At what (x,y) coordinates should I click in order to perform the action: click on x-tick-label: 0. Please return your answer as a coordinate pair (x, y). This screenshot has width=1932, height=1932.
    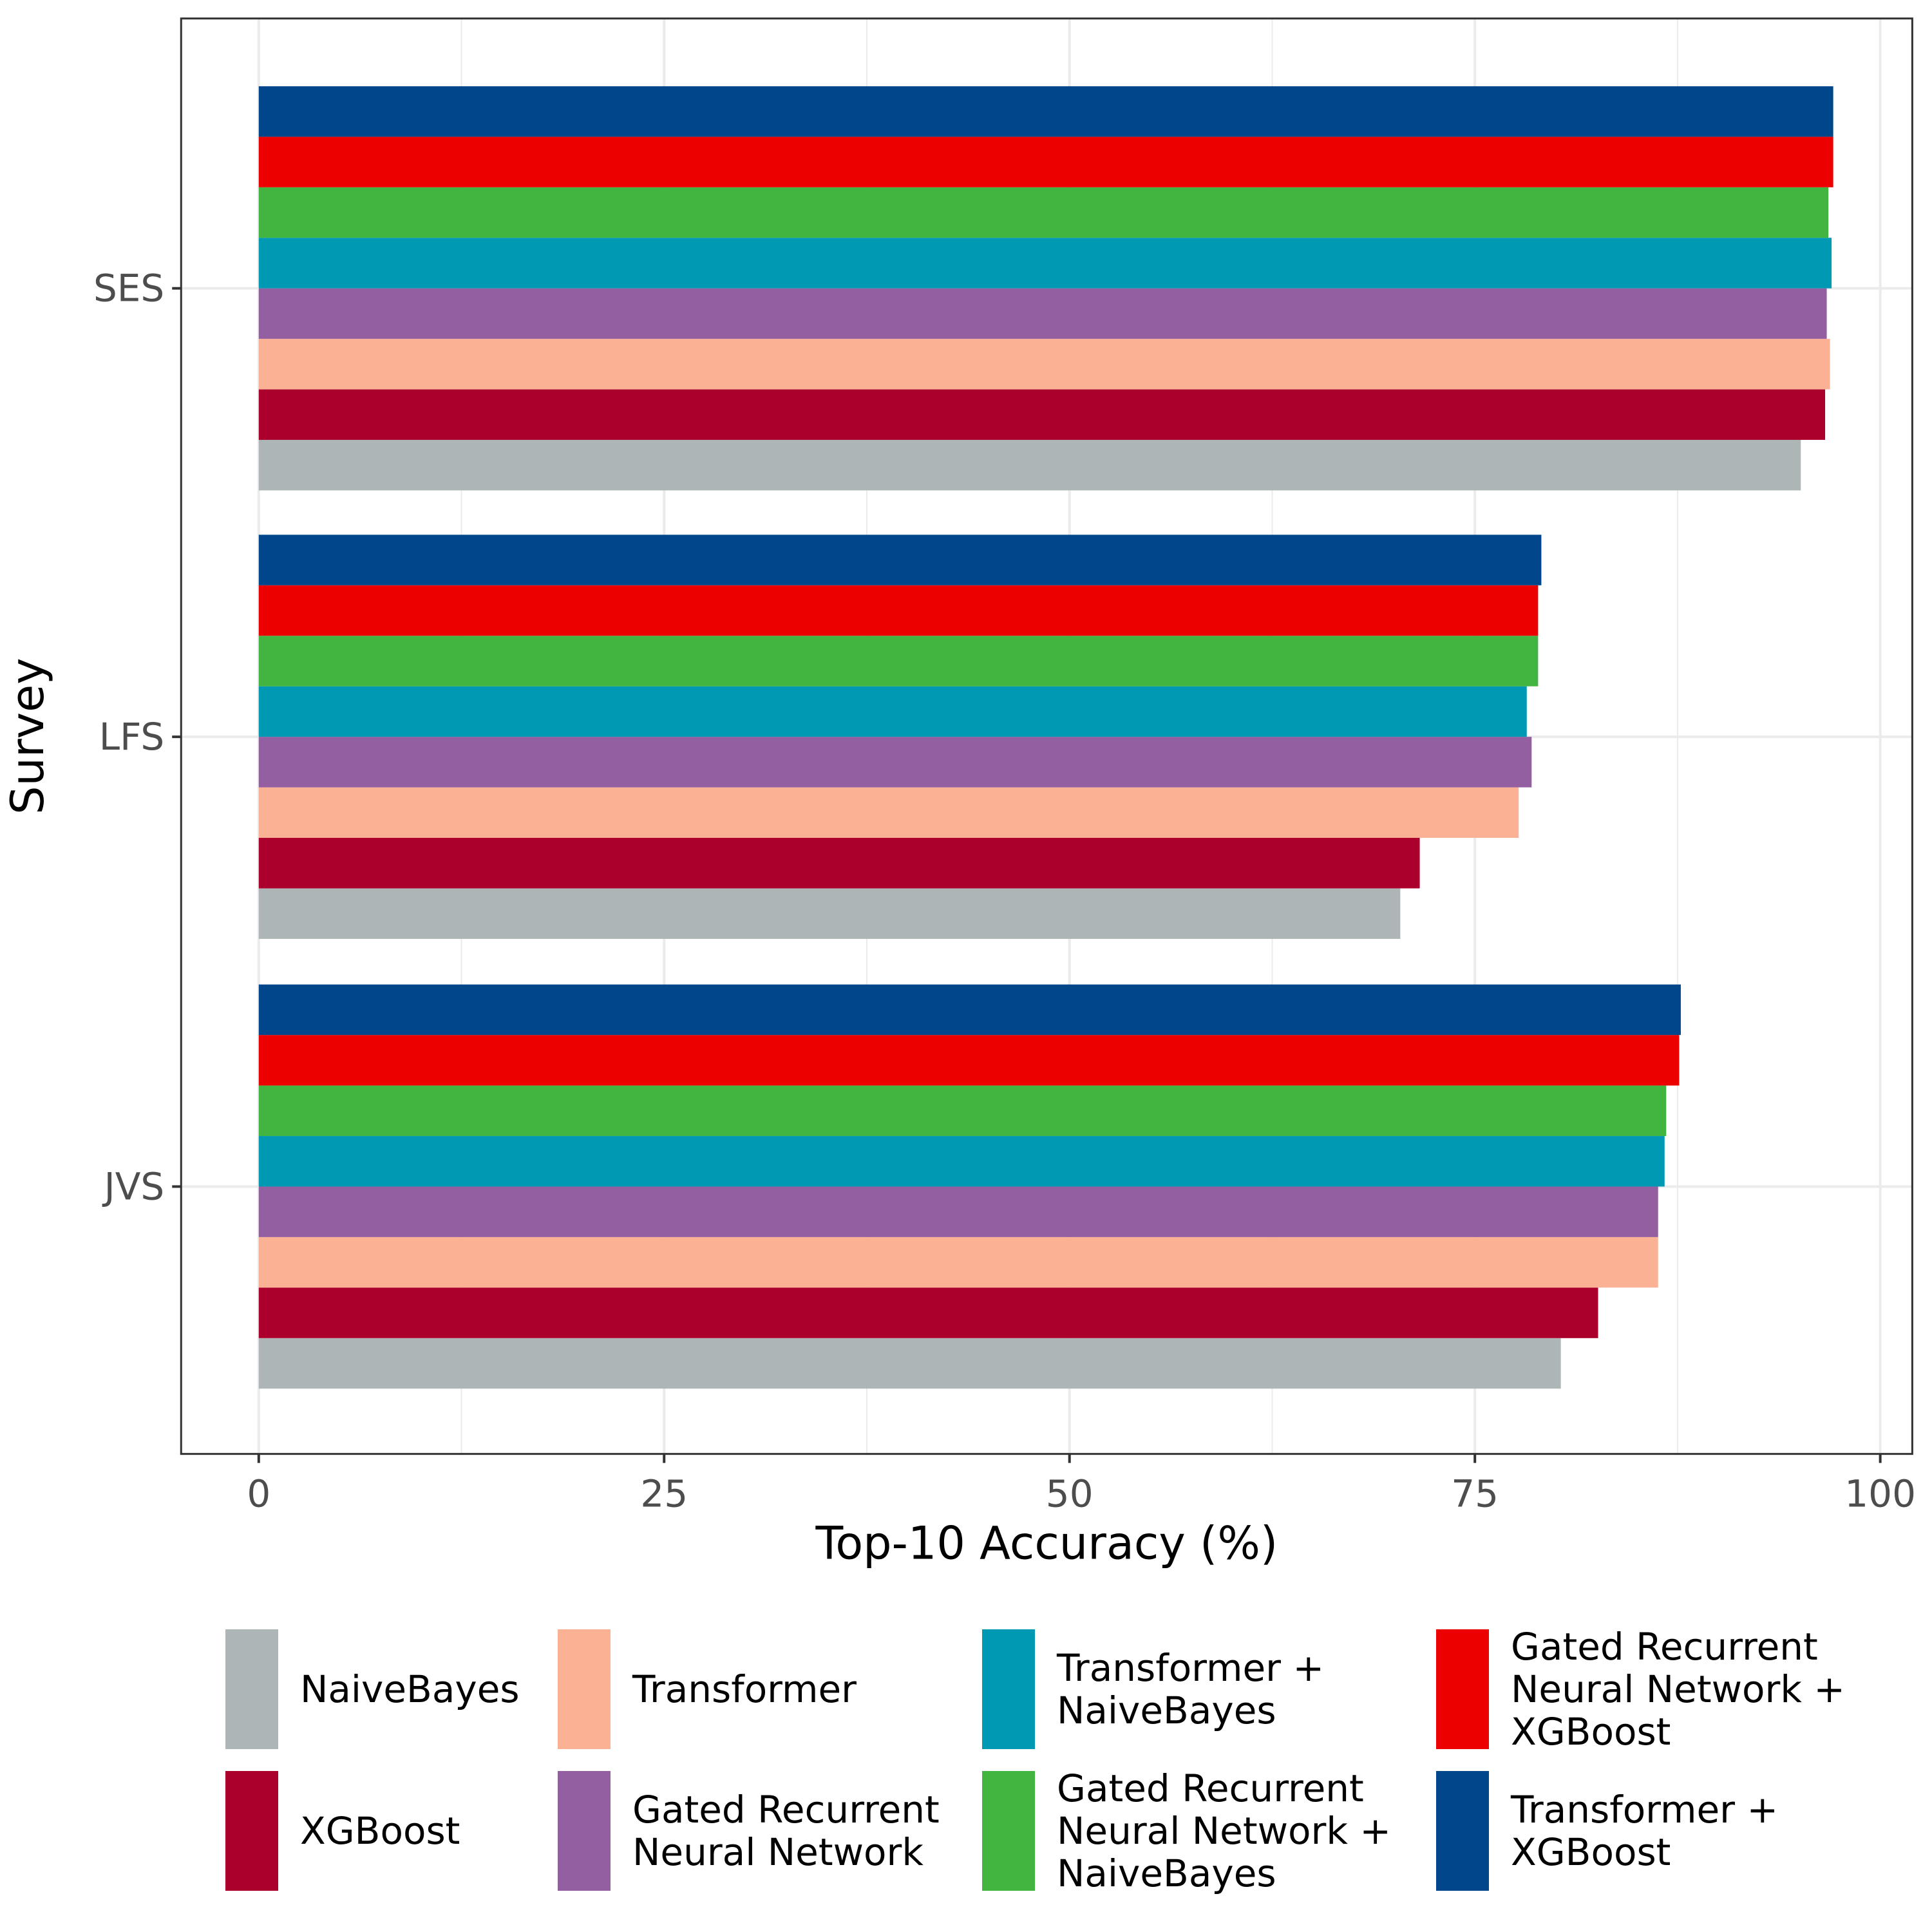
    Looking at the image, I should click on (258, 1494).